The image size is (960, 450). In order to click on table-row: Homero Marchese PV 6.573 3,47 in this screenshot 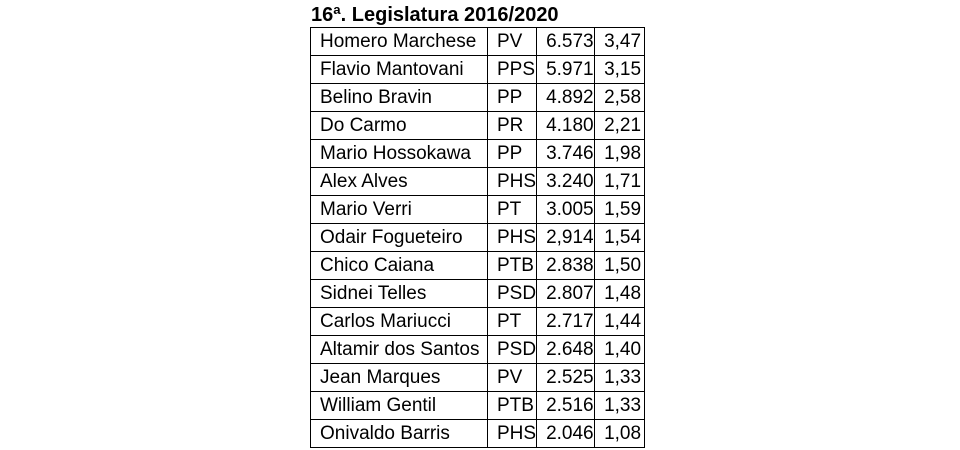, I will do `click(478, 41)`.